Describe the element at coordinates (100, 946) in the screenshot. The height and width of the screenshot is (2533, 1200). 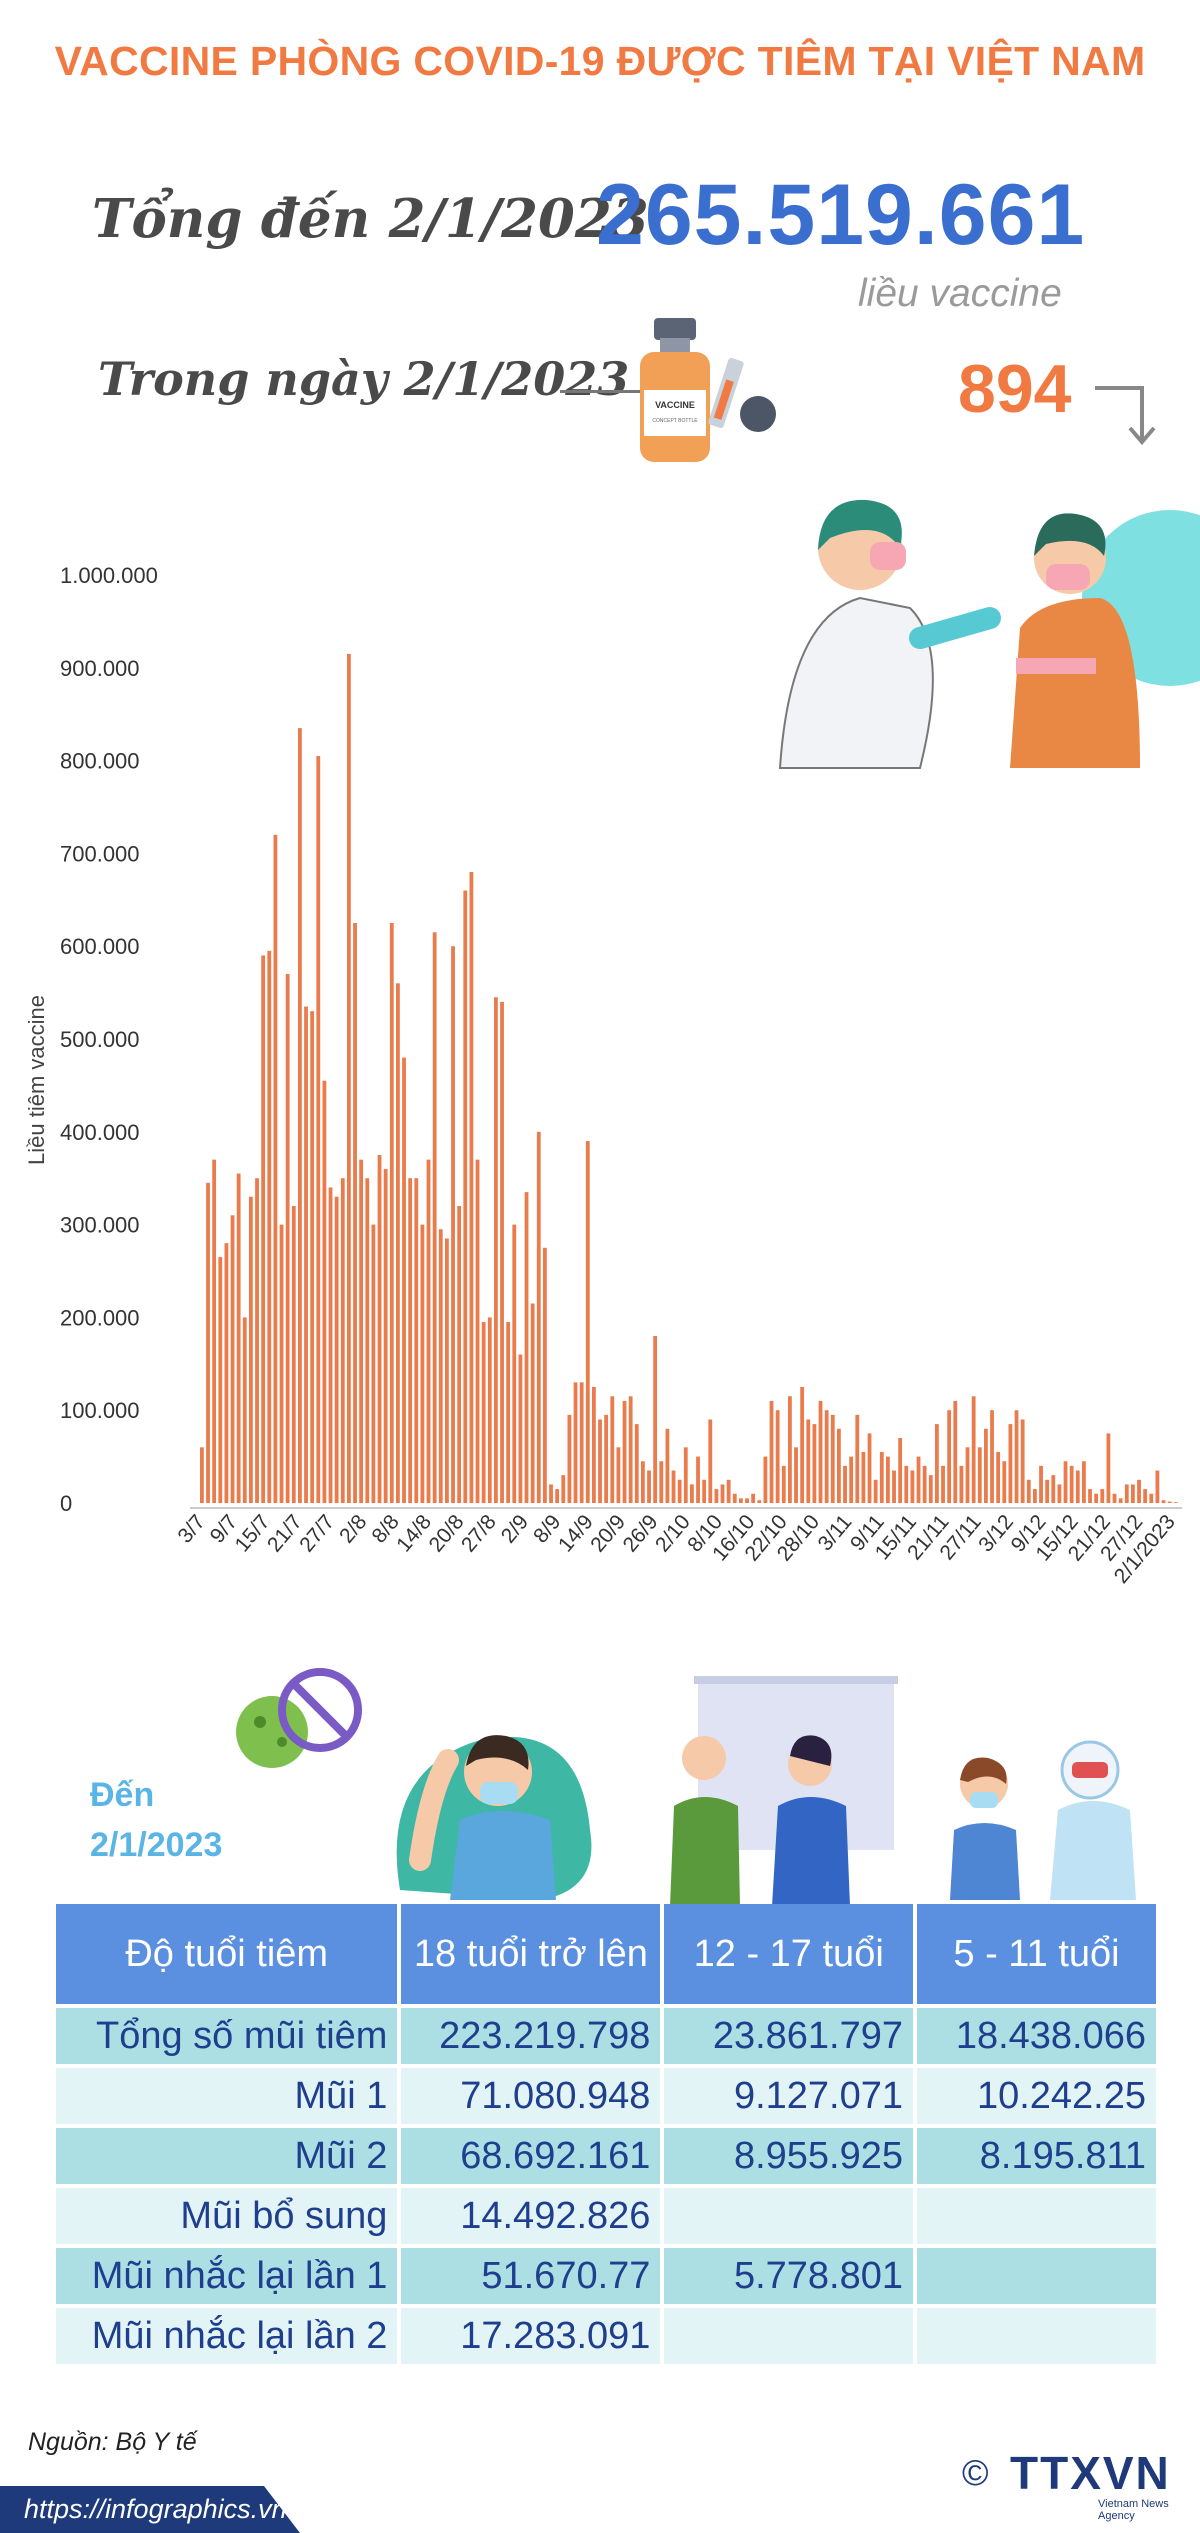
I see `y-tick-label: 600.000` at that location.